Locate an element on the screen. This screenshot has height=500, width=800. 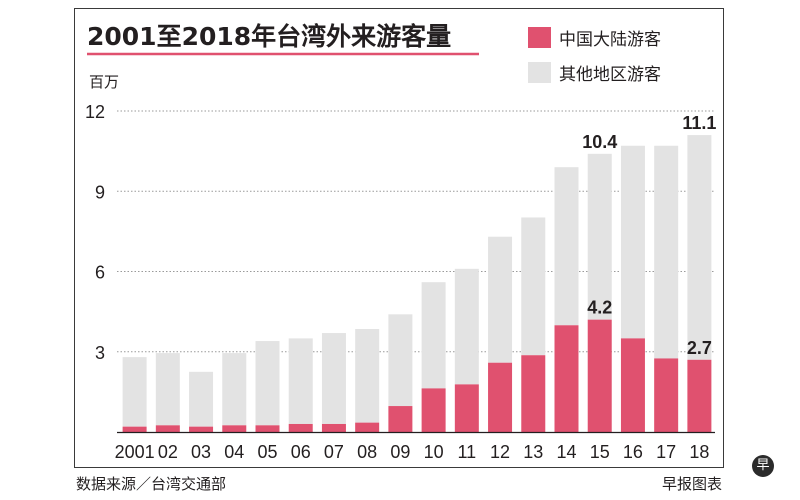
x-tick-label: 16 is located at coordinates (633, 452).